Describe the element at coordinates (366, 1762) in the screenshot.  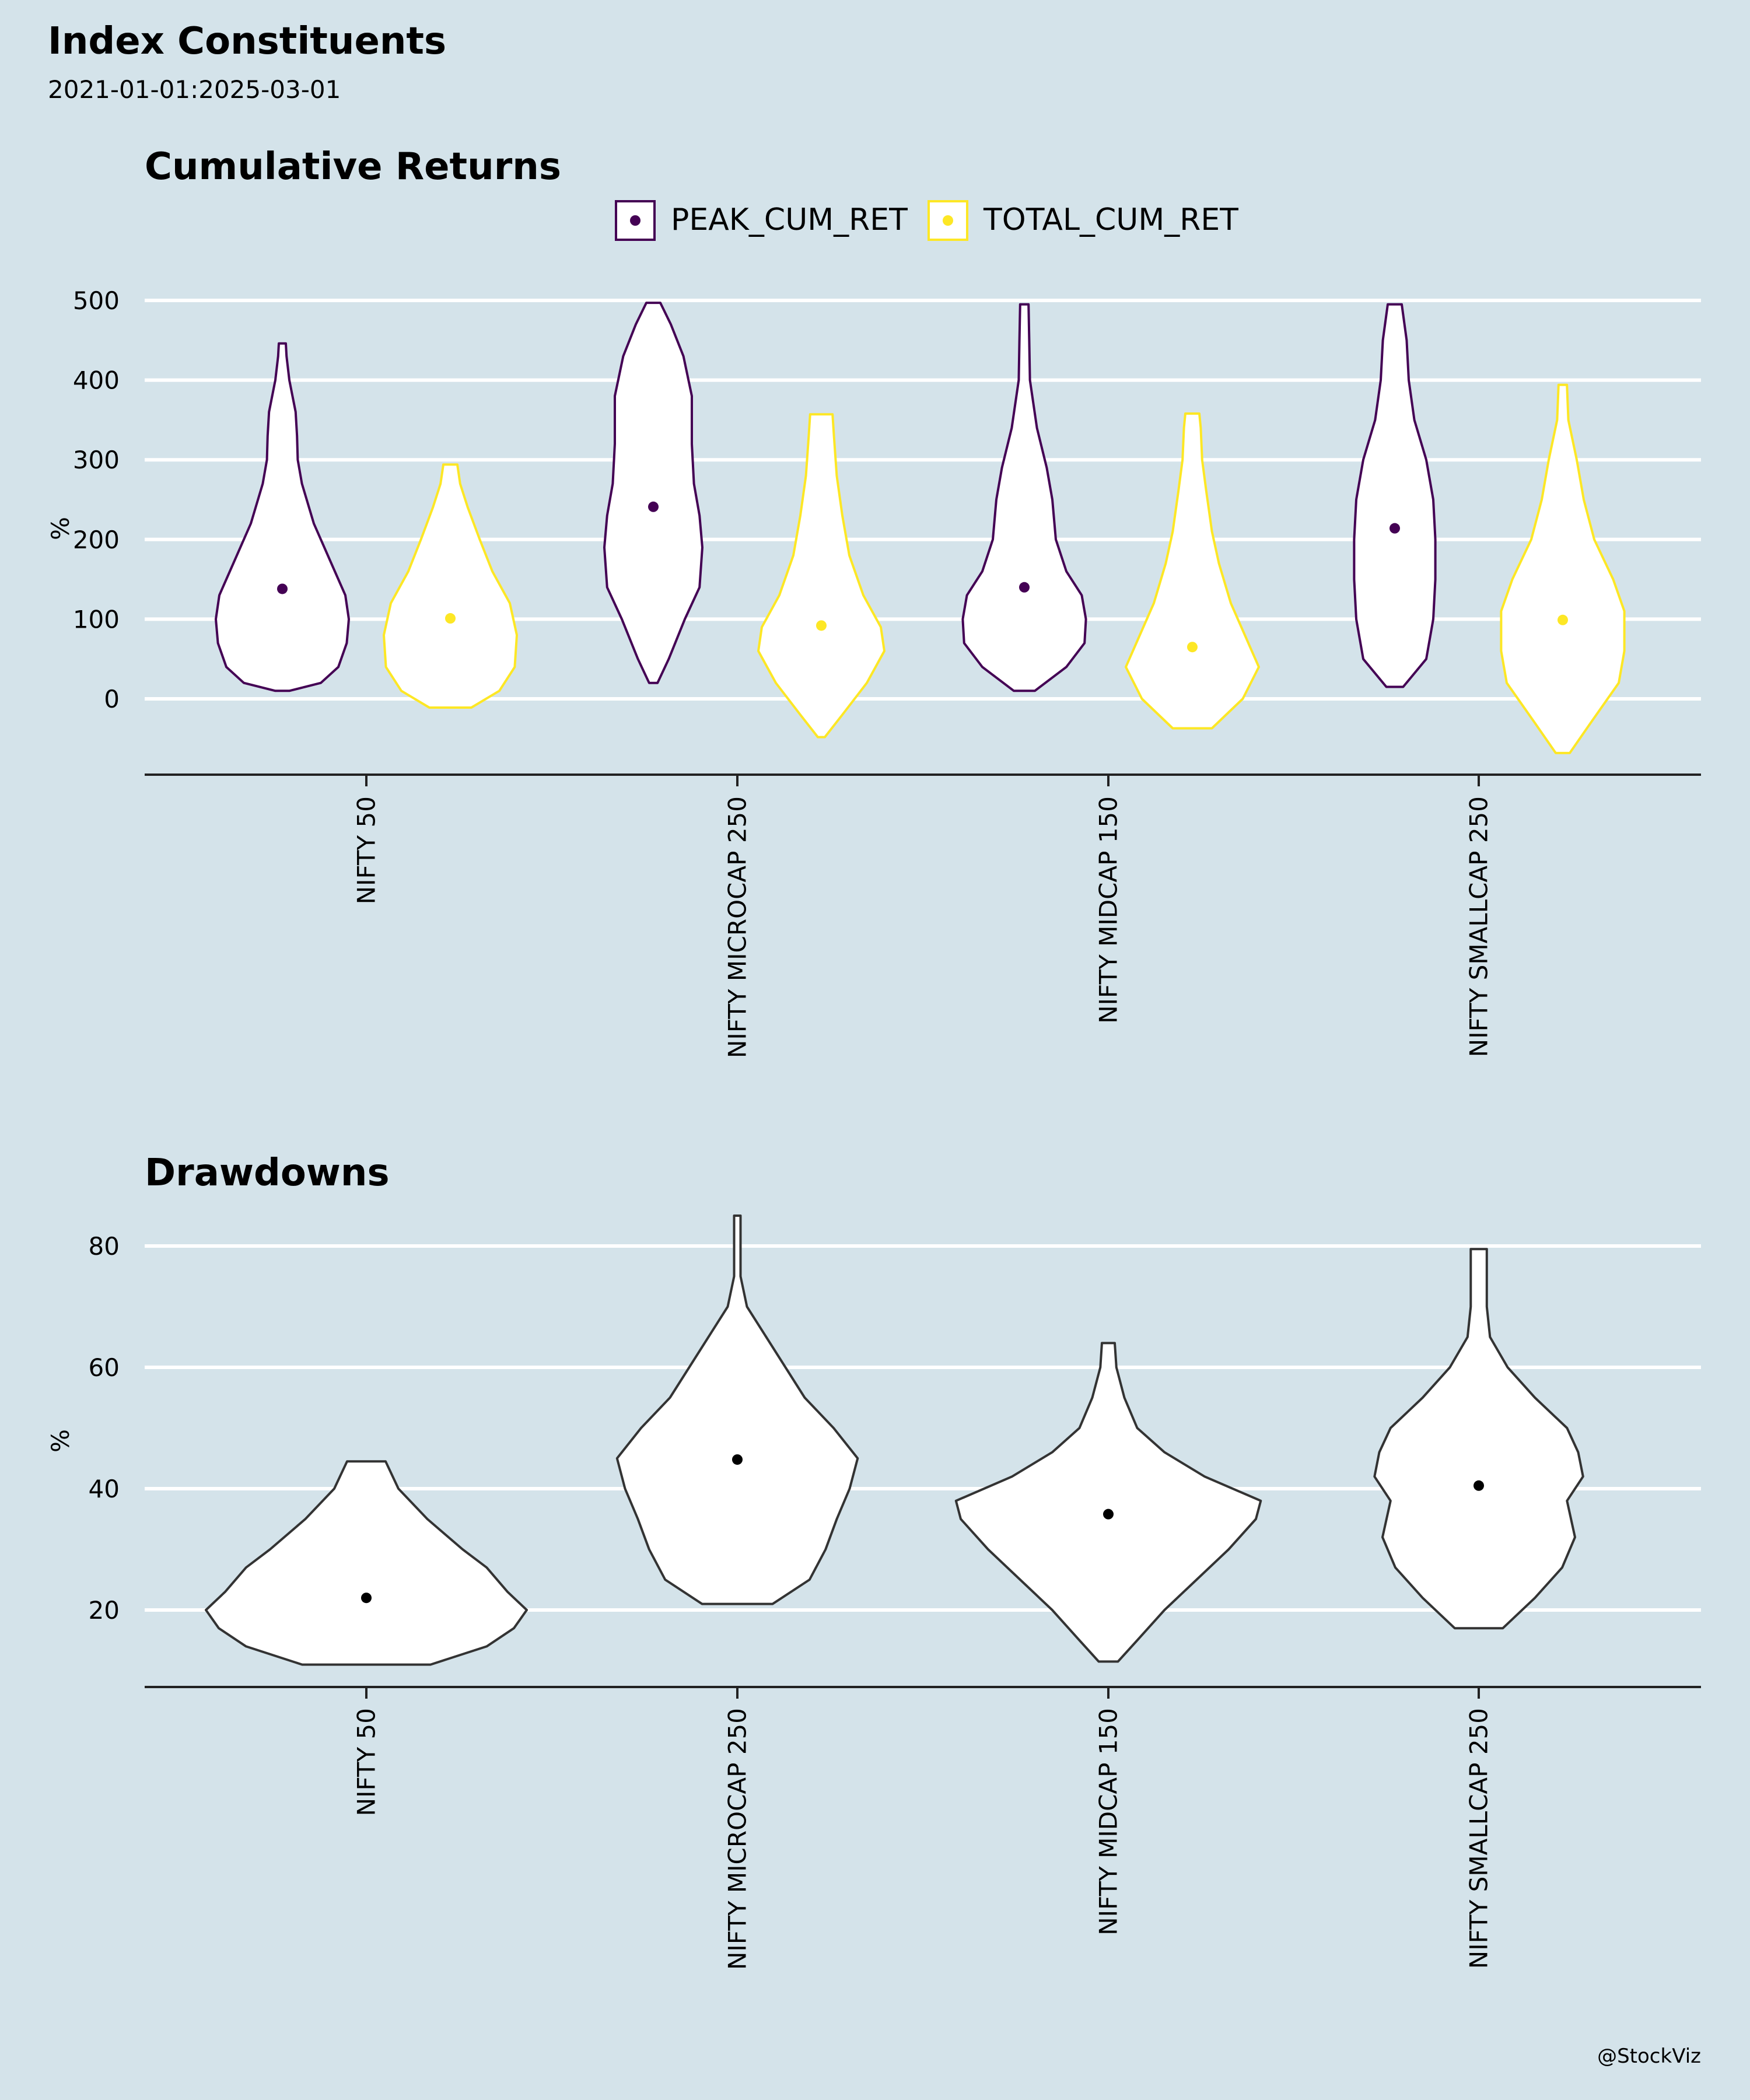
I see `p2-x-tick-label-nifty-50: NIFTY 50` at that location.